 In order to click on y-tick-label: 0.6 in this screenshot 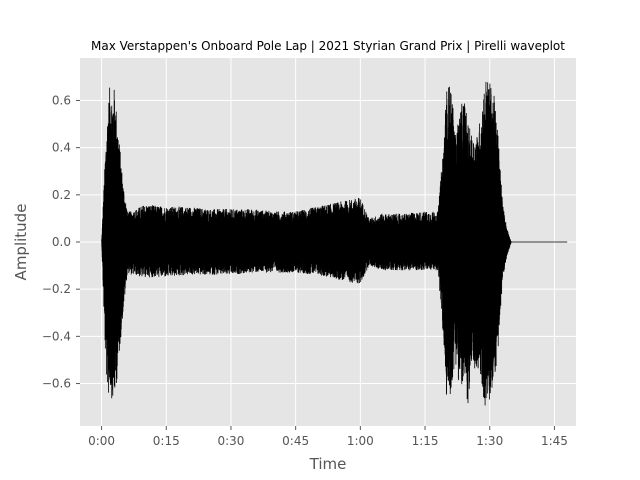, I will do `click(61, 100)`.